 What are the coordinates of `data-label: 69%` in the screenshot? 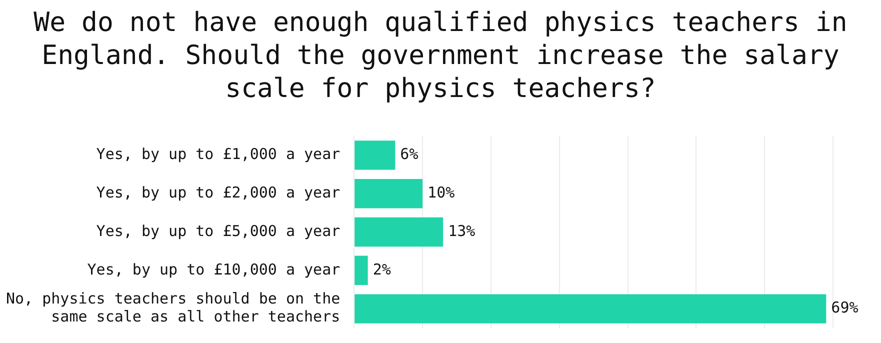 It's located at (844, 307).